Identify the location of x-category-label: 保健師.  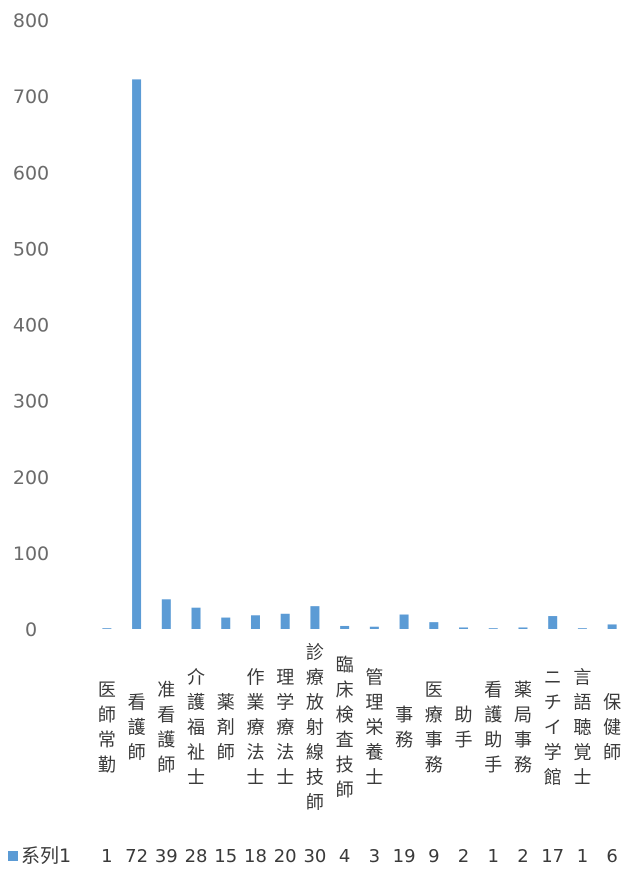
(612, 728).